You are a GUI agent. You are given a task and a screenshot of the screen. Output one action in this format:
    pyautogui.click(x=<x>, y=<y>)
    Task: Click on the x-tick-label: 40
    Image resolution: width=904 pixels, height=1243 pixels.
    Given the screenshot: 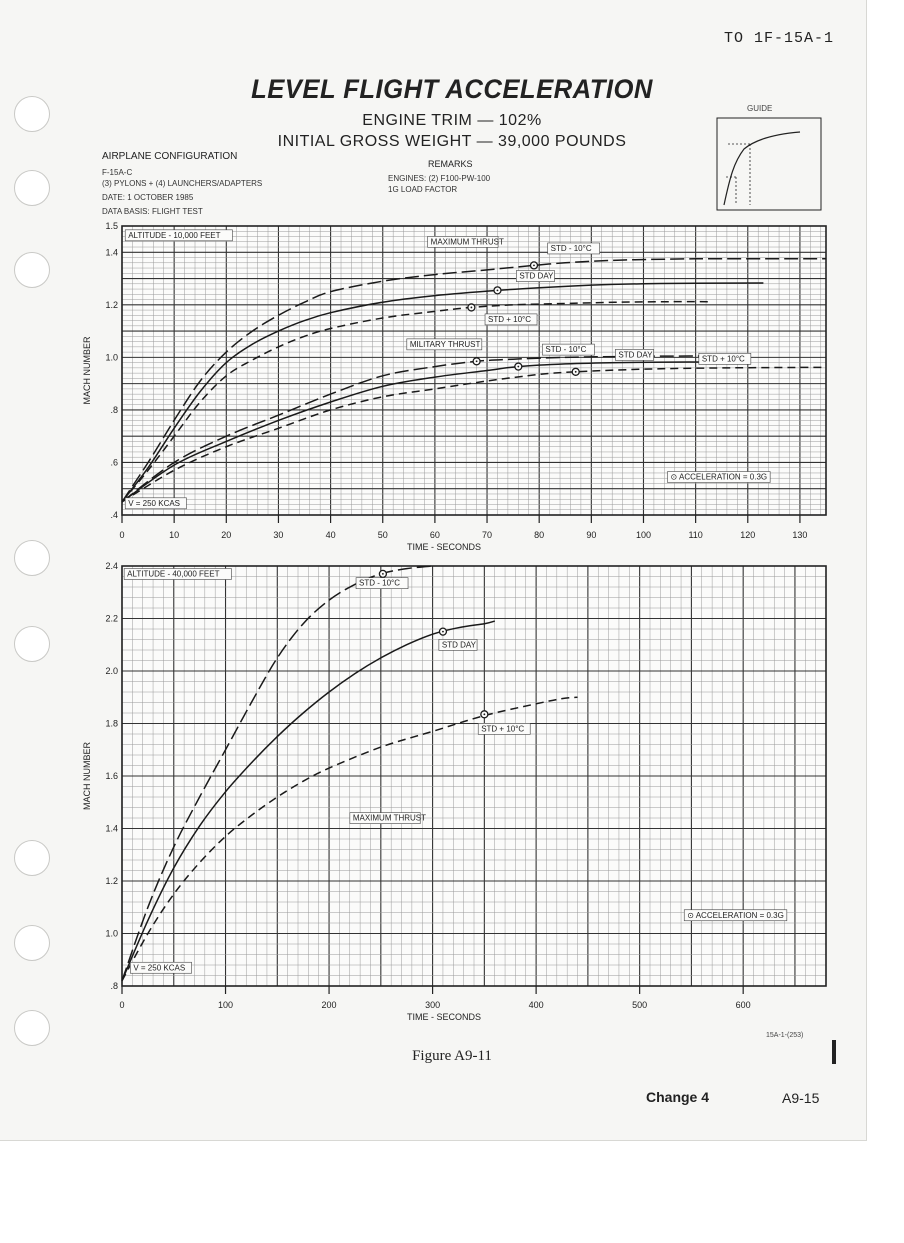 What is the action you would take?
    pyautogui.click(x=331, y=535)
    